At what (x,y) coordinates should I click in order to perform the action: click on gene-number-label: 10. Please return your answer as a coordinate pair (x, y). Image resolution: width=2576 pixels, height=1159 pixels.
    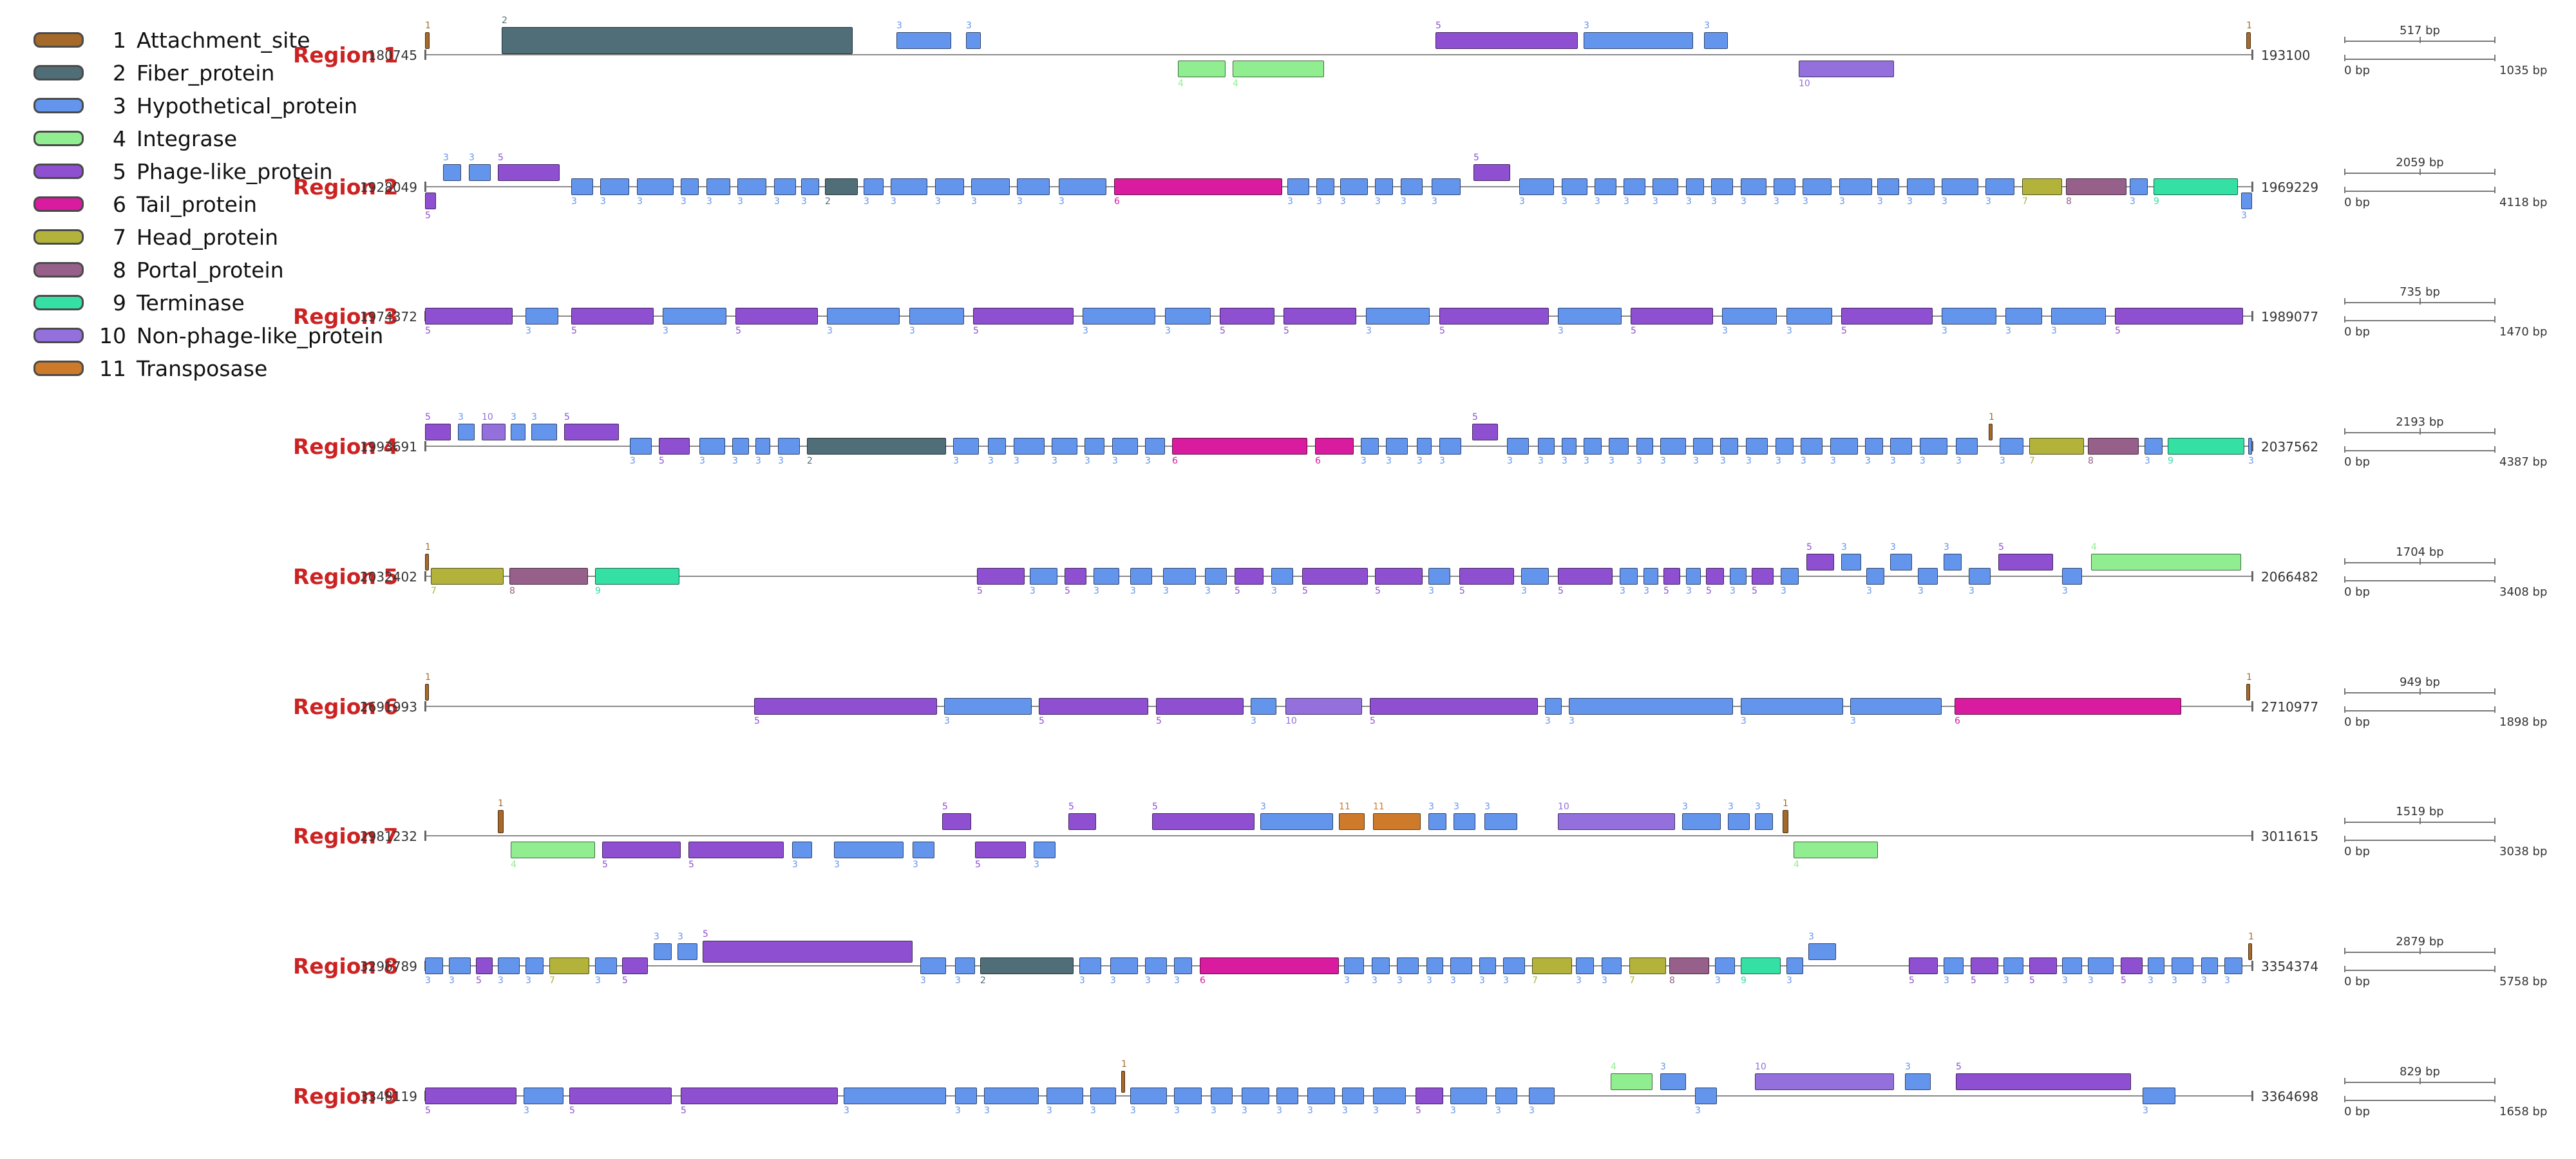
    Looking at the image, I should click on (1760, 1067).